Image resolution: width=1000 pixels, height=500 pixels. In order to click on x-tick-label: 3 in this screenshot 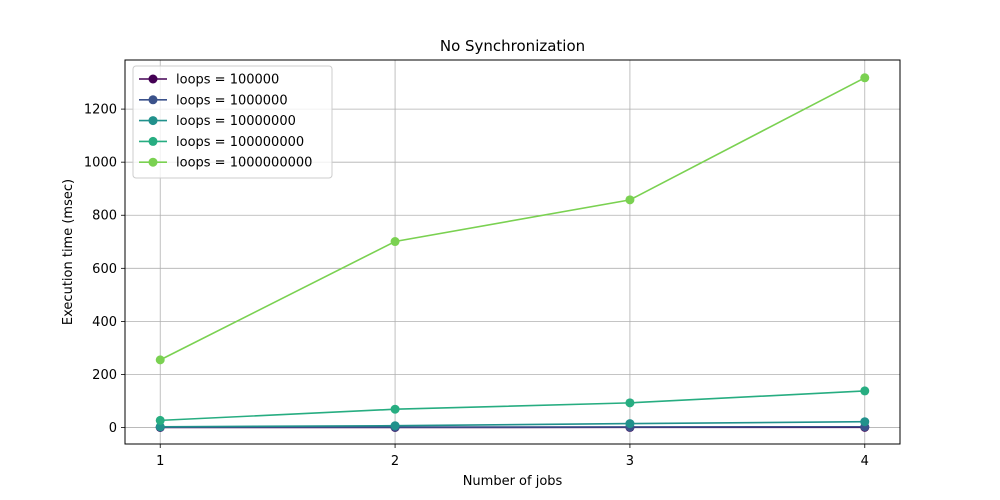, I will do `click(630, 461)`.